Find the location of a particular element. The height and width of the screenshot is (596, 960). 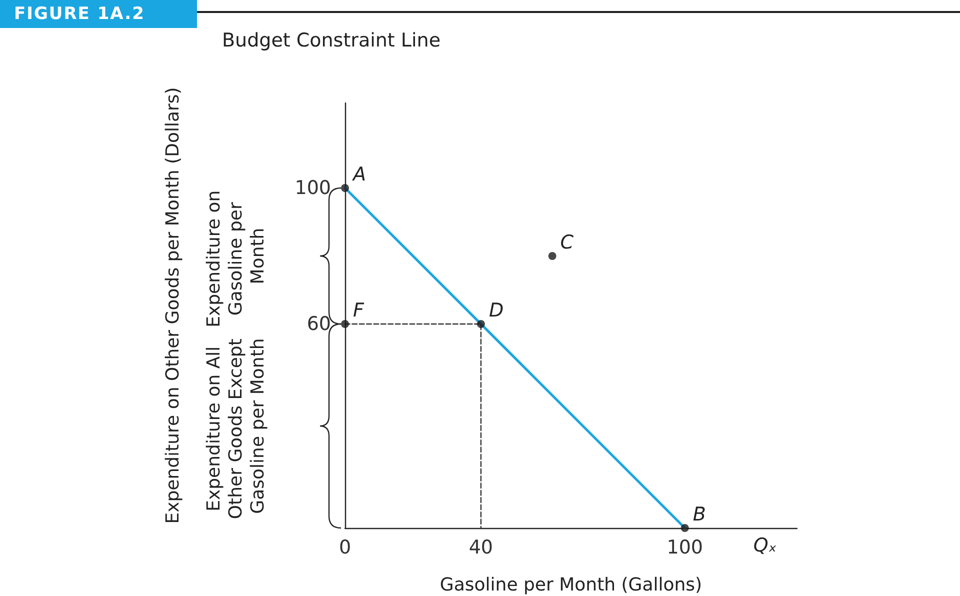

annotation: A is located at coordinates (358, 175).